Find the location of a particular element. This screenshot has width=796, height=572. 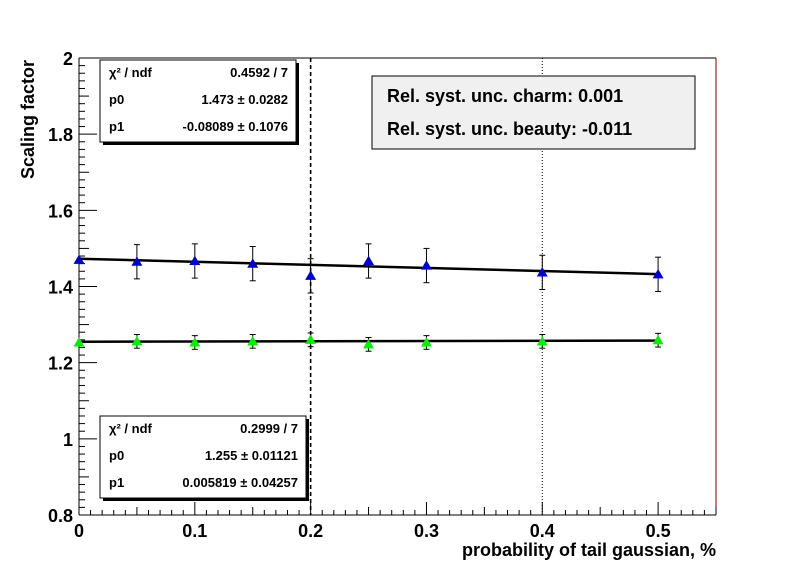

x-tick-label: 0 is located at coordinates (79, 531).